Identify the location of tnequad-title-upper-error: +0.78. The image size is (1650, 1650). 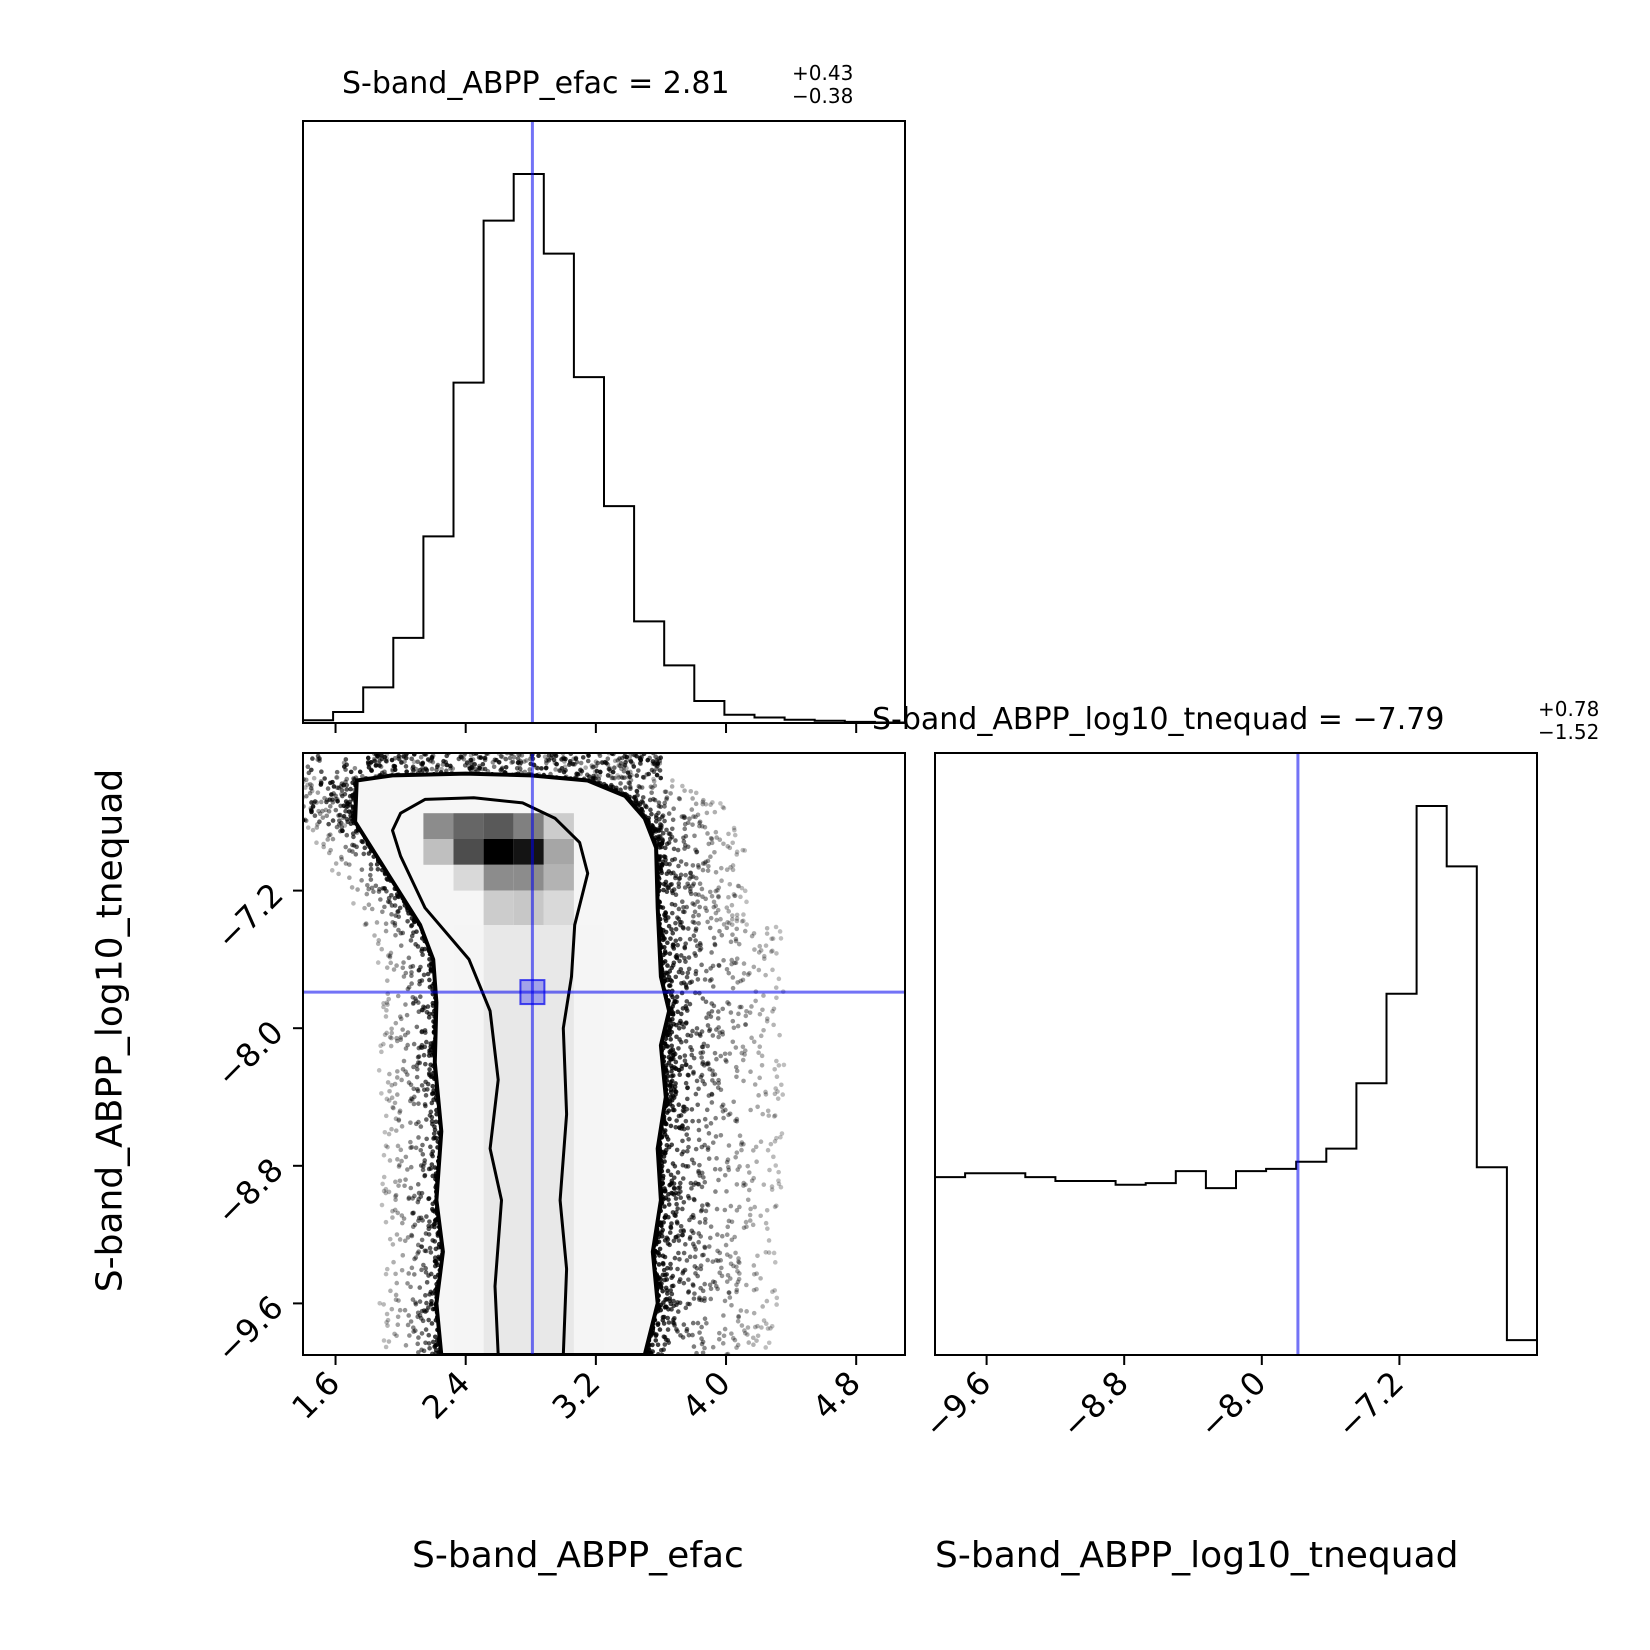
(1569, 709).